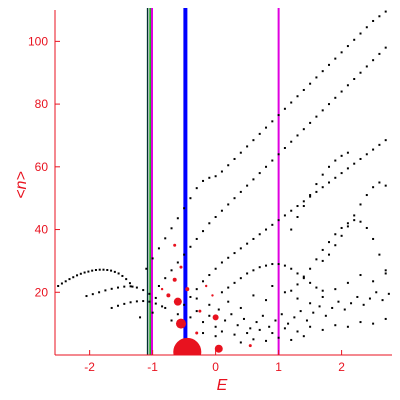 The width and height of the screenshot is (400, 400). What do you see at coordinates (42, 292) in the screenshot?
I see `y-tick-label-0: 20` at bounding box center [42, 292].